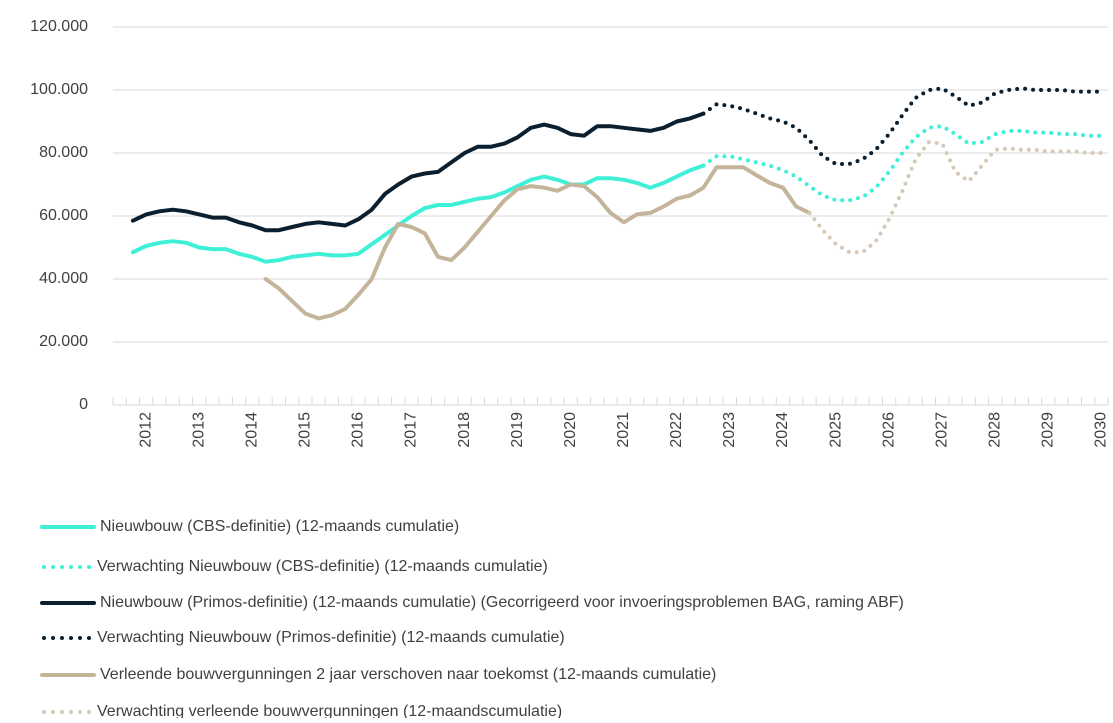 The image size is (1113, 723). I want to click on x-tick-label: 2029, so click(1048, 430).